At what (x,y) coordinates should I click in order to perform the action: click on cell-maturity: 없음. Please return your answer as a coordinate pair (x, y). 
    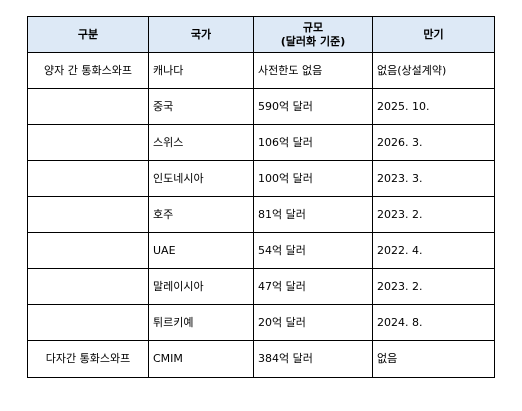
    Looking at the image, I should click on (433, 359).